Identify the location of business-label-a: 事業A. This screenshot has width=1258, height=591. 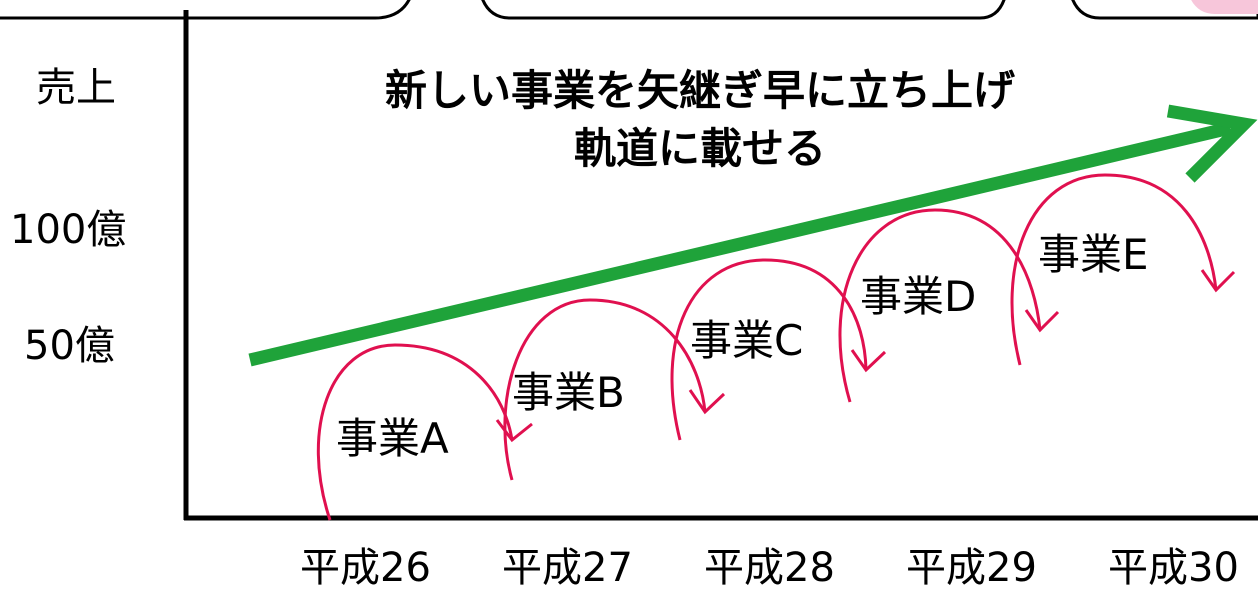
(392, 438).